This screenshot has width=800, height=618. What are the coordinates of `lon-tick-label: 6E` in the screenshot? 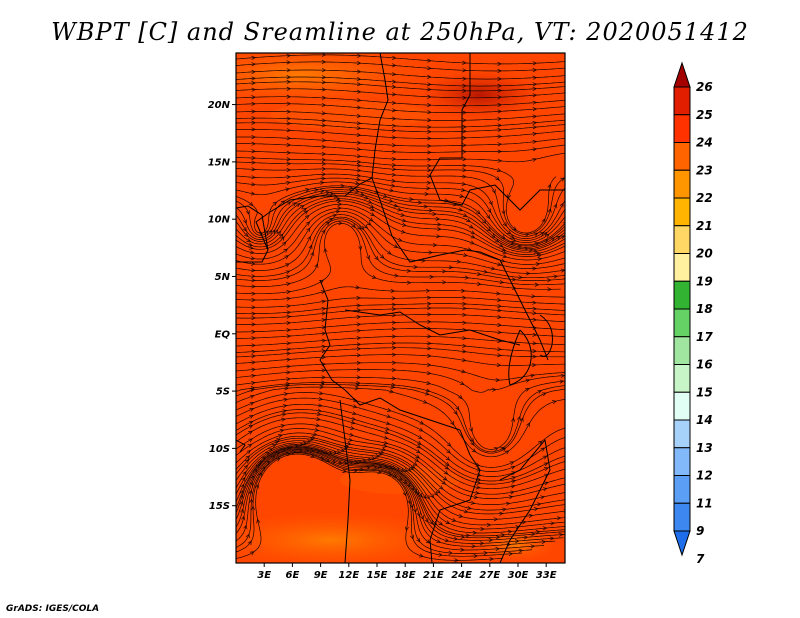 It's located at (293, 575).